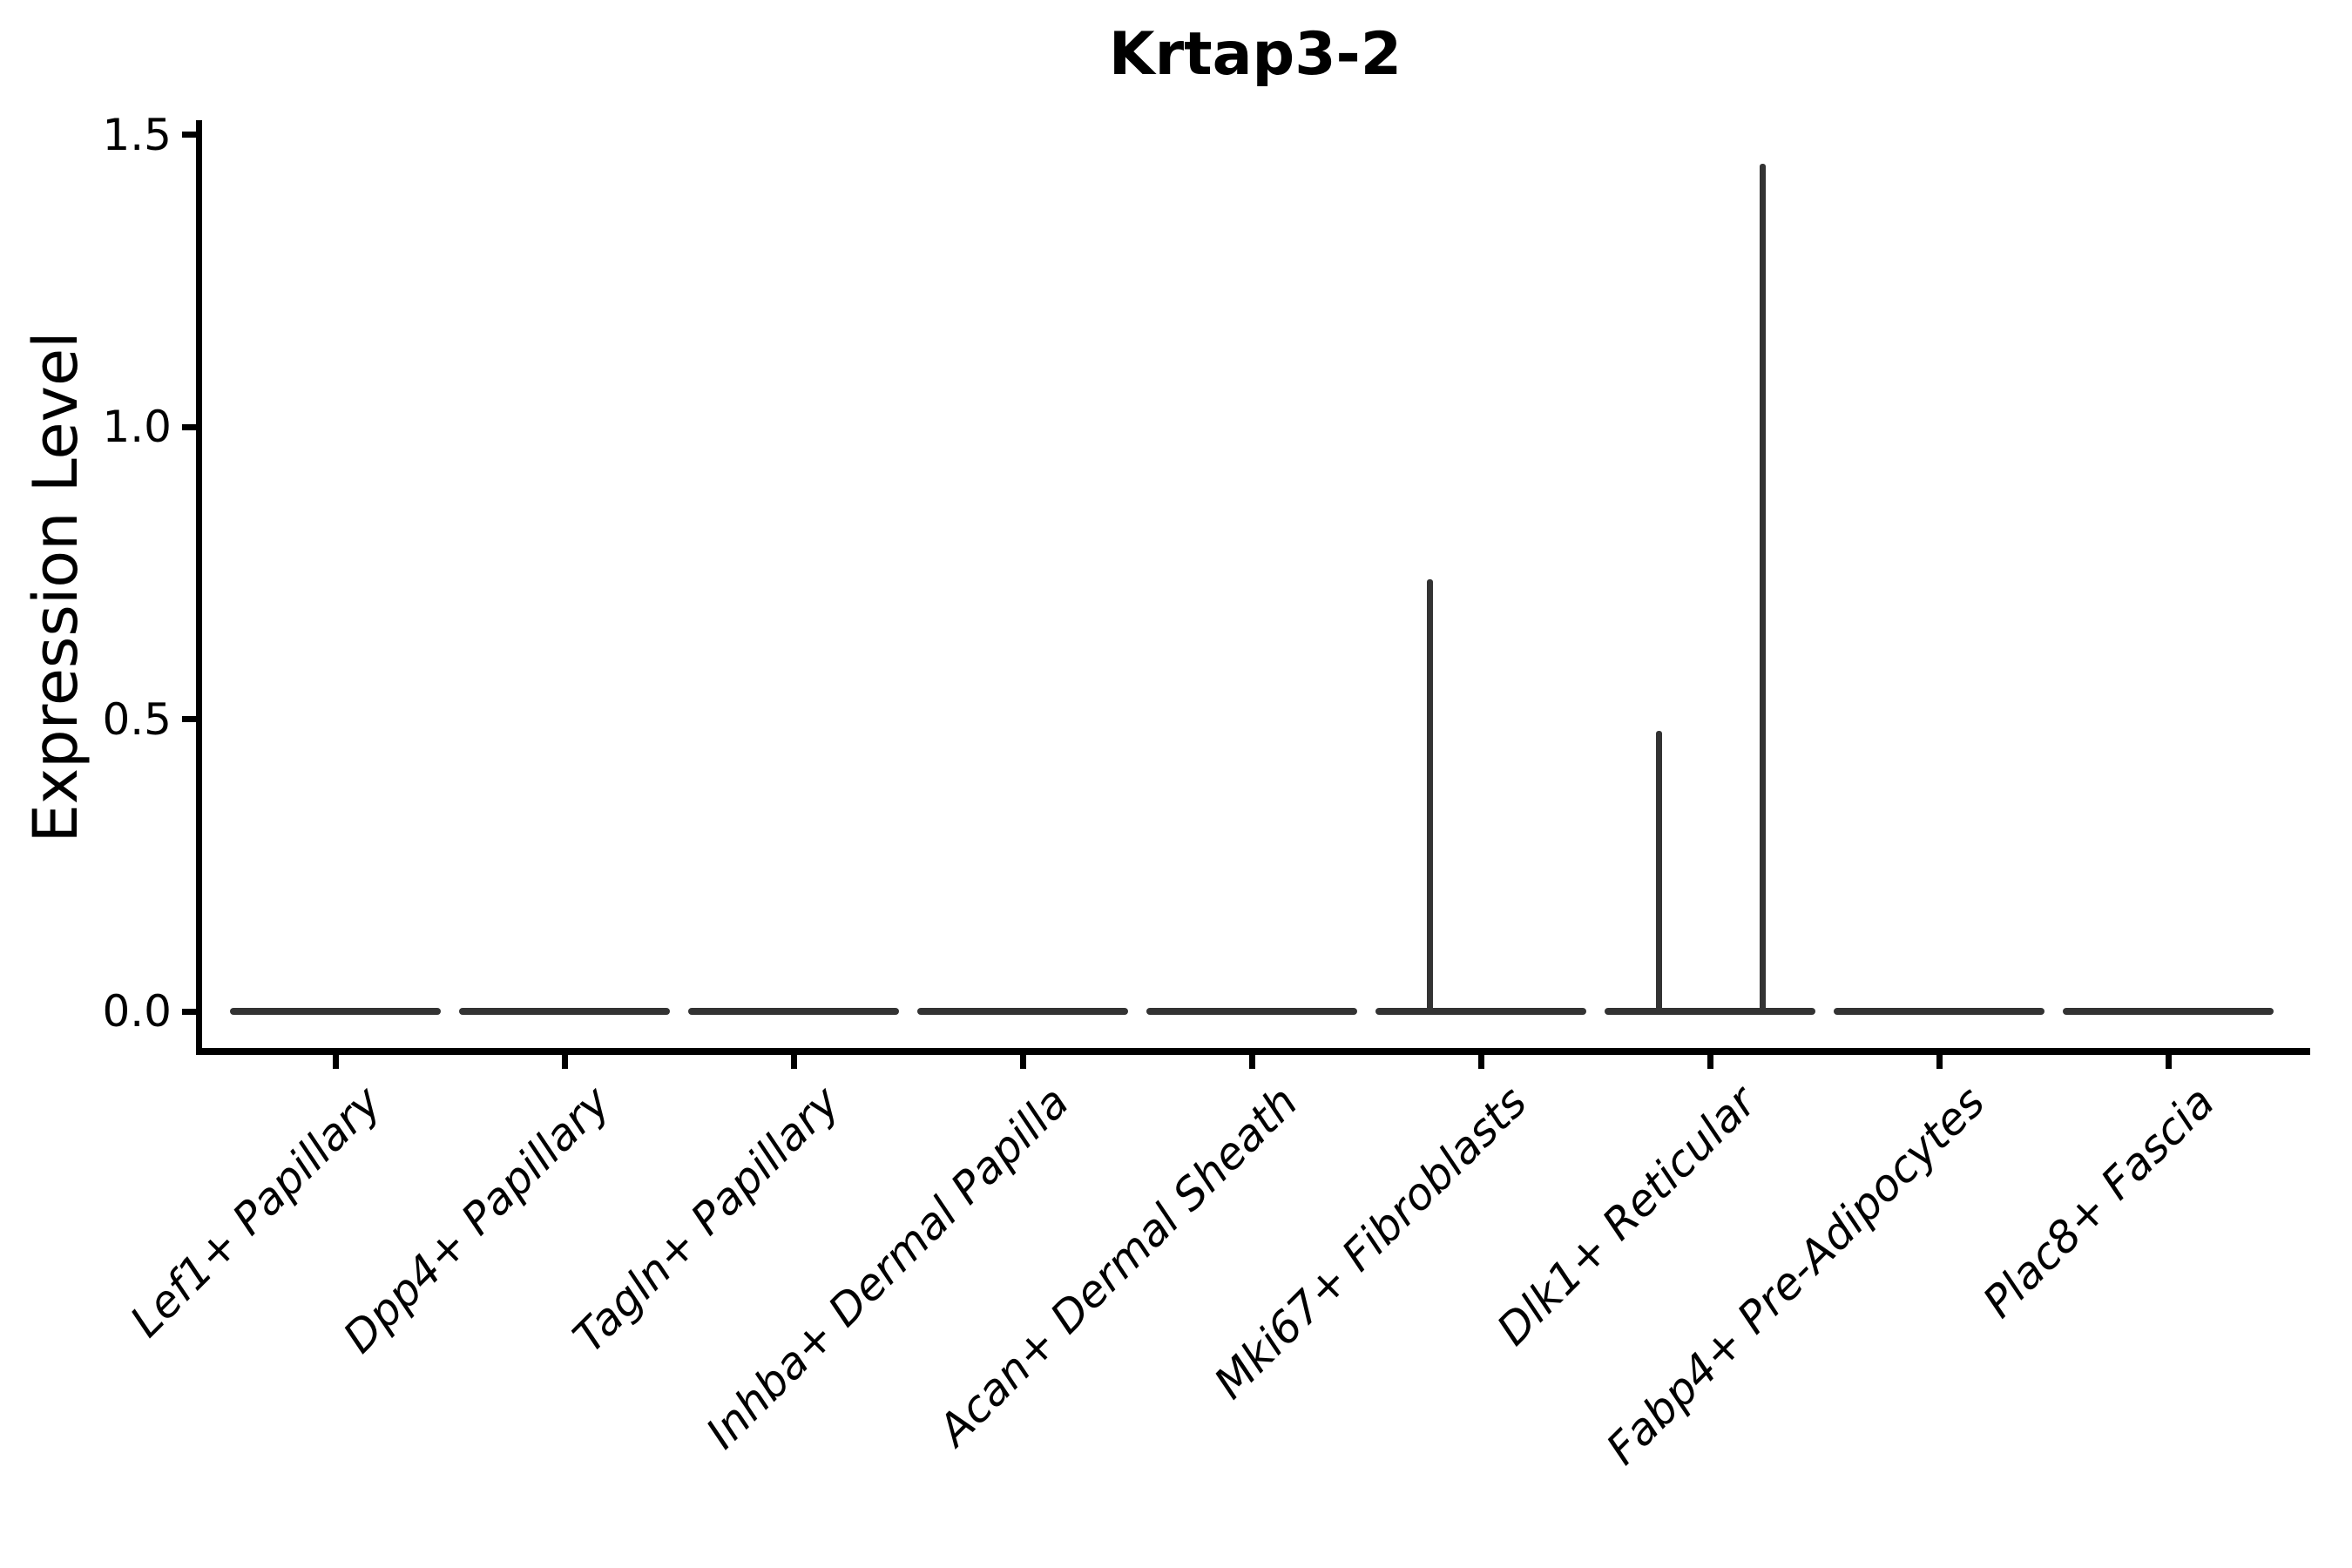 The width and height of the screenshot is (2352, 1568). What do you see at coordinates (137, 427) in the screenshot?
I see `y-tick-label: 1.0` at bounding box center [137, 427].